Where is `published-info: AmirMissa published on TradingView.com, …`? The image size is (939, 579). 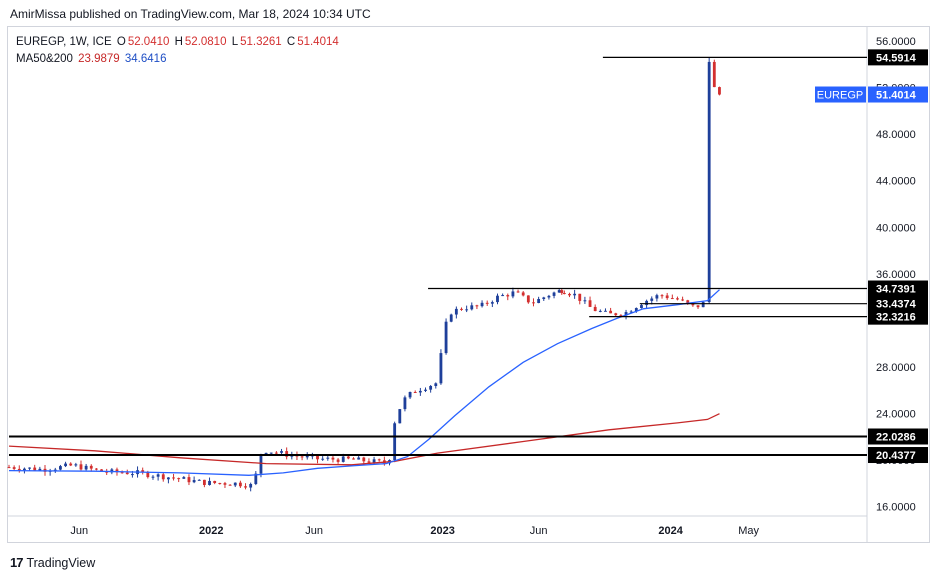 published-info: AmirMissa published on TradingView.com, … is located at coordinates (190, 14).